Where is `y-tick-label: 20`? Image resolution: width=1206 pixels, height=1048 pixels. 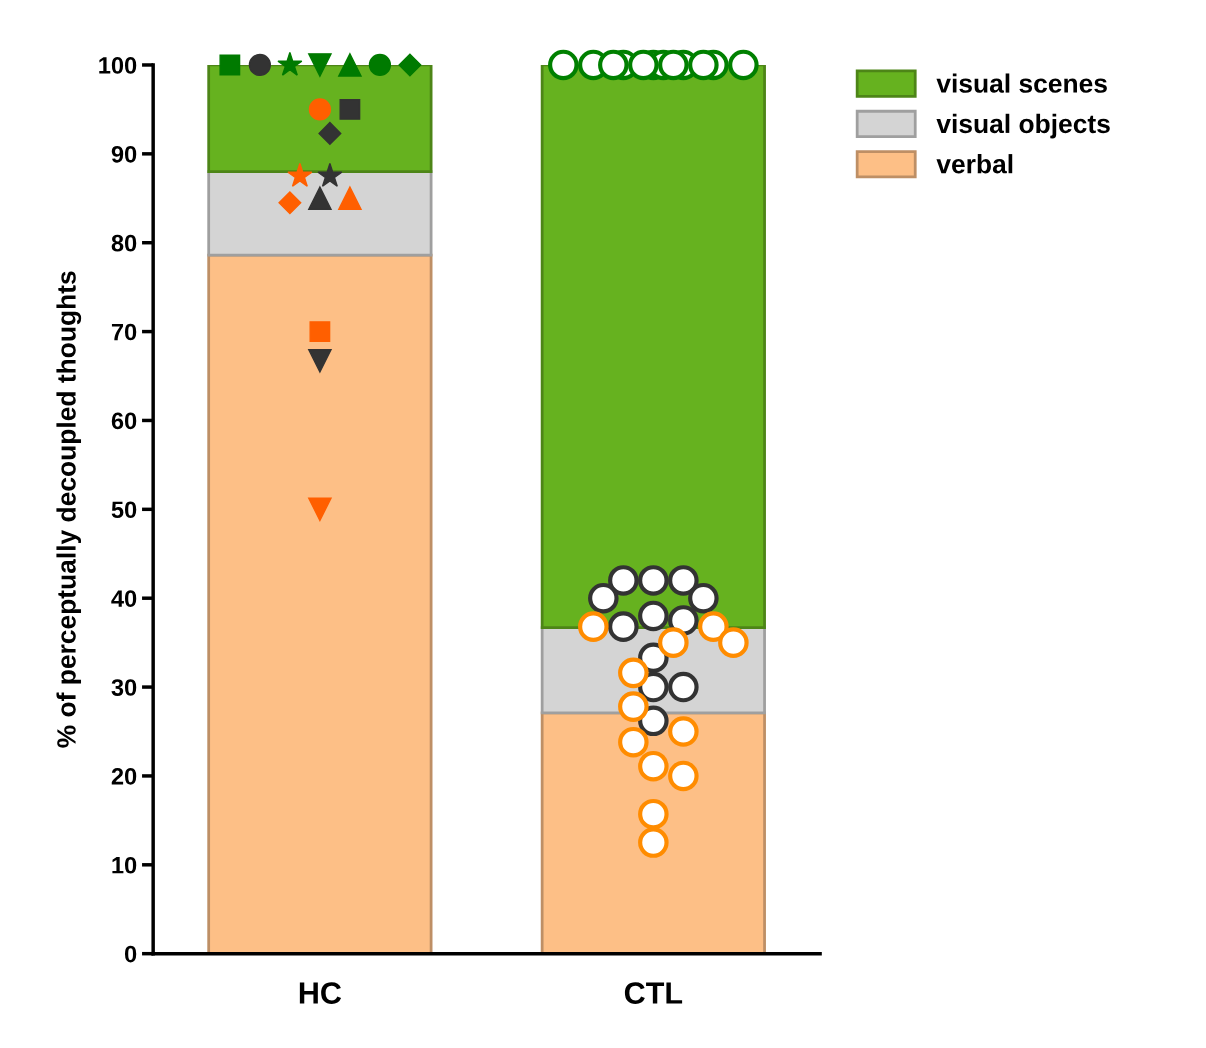
y-tick-label: 20 is located at coordinates (124, 776).